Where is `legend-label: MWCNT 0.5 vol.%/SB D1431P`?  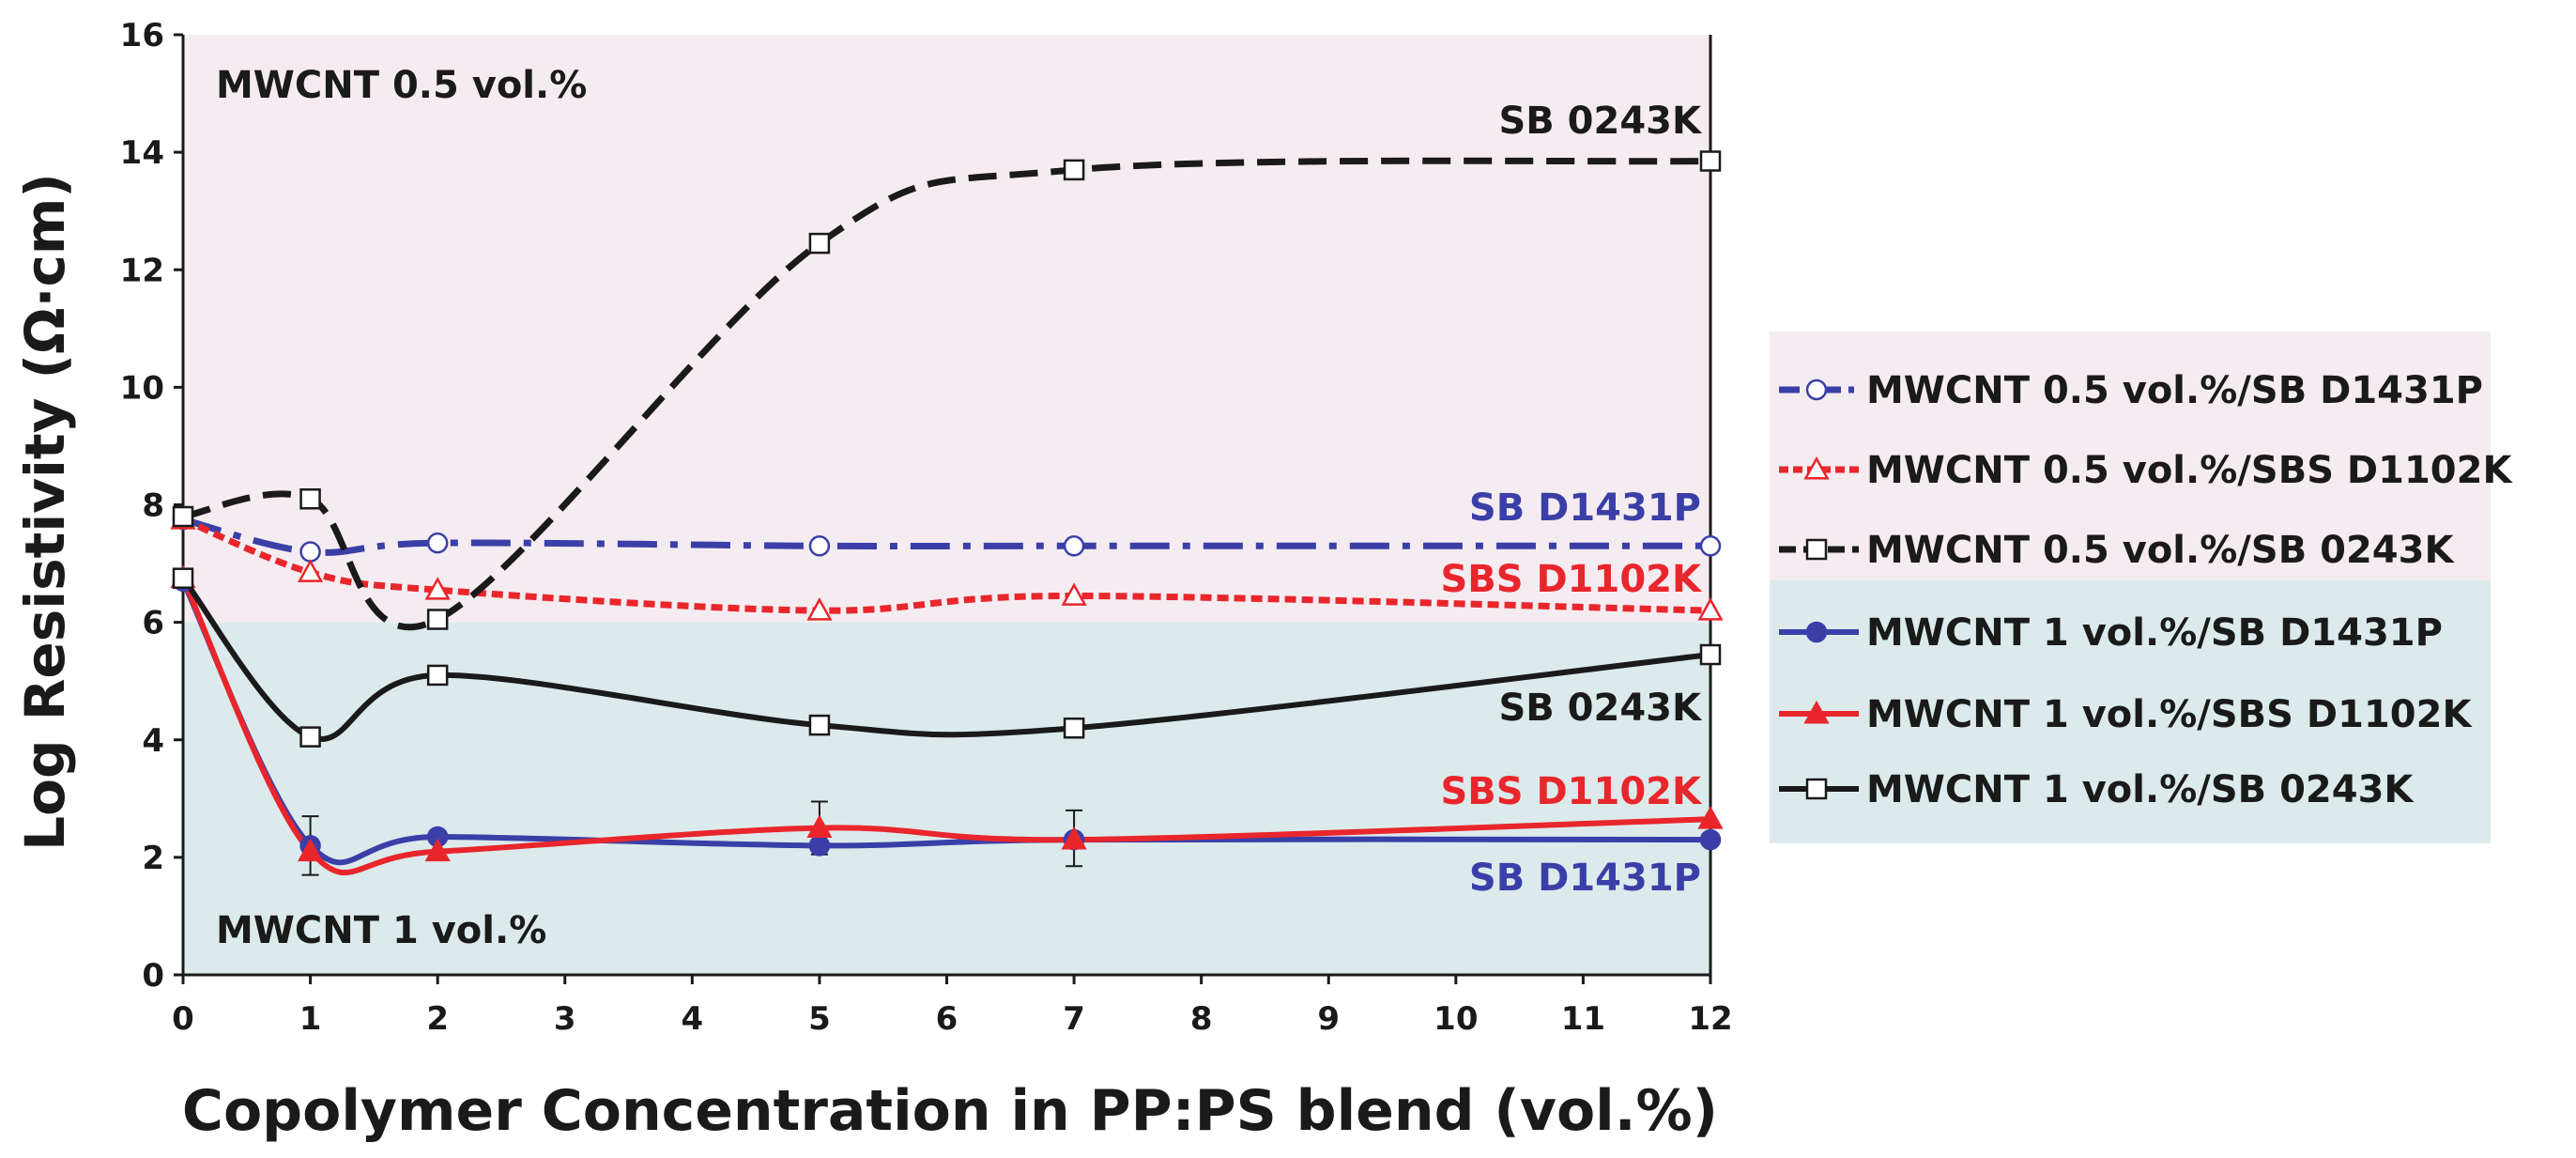 legend-label: MWCNT 0.5 vol.%/SB D1431P is located at coordinates (2175, 390).